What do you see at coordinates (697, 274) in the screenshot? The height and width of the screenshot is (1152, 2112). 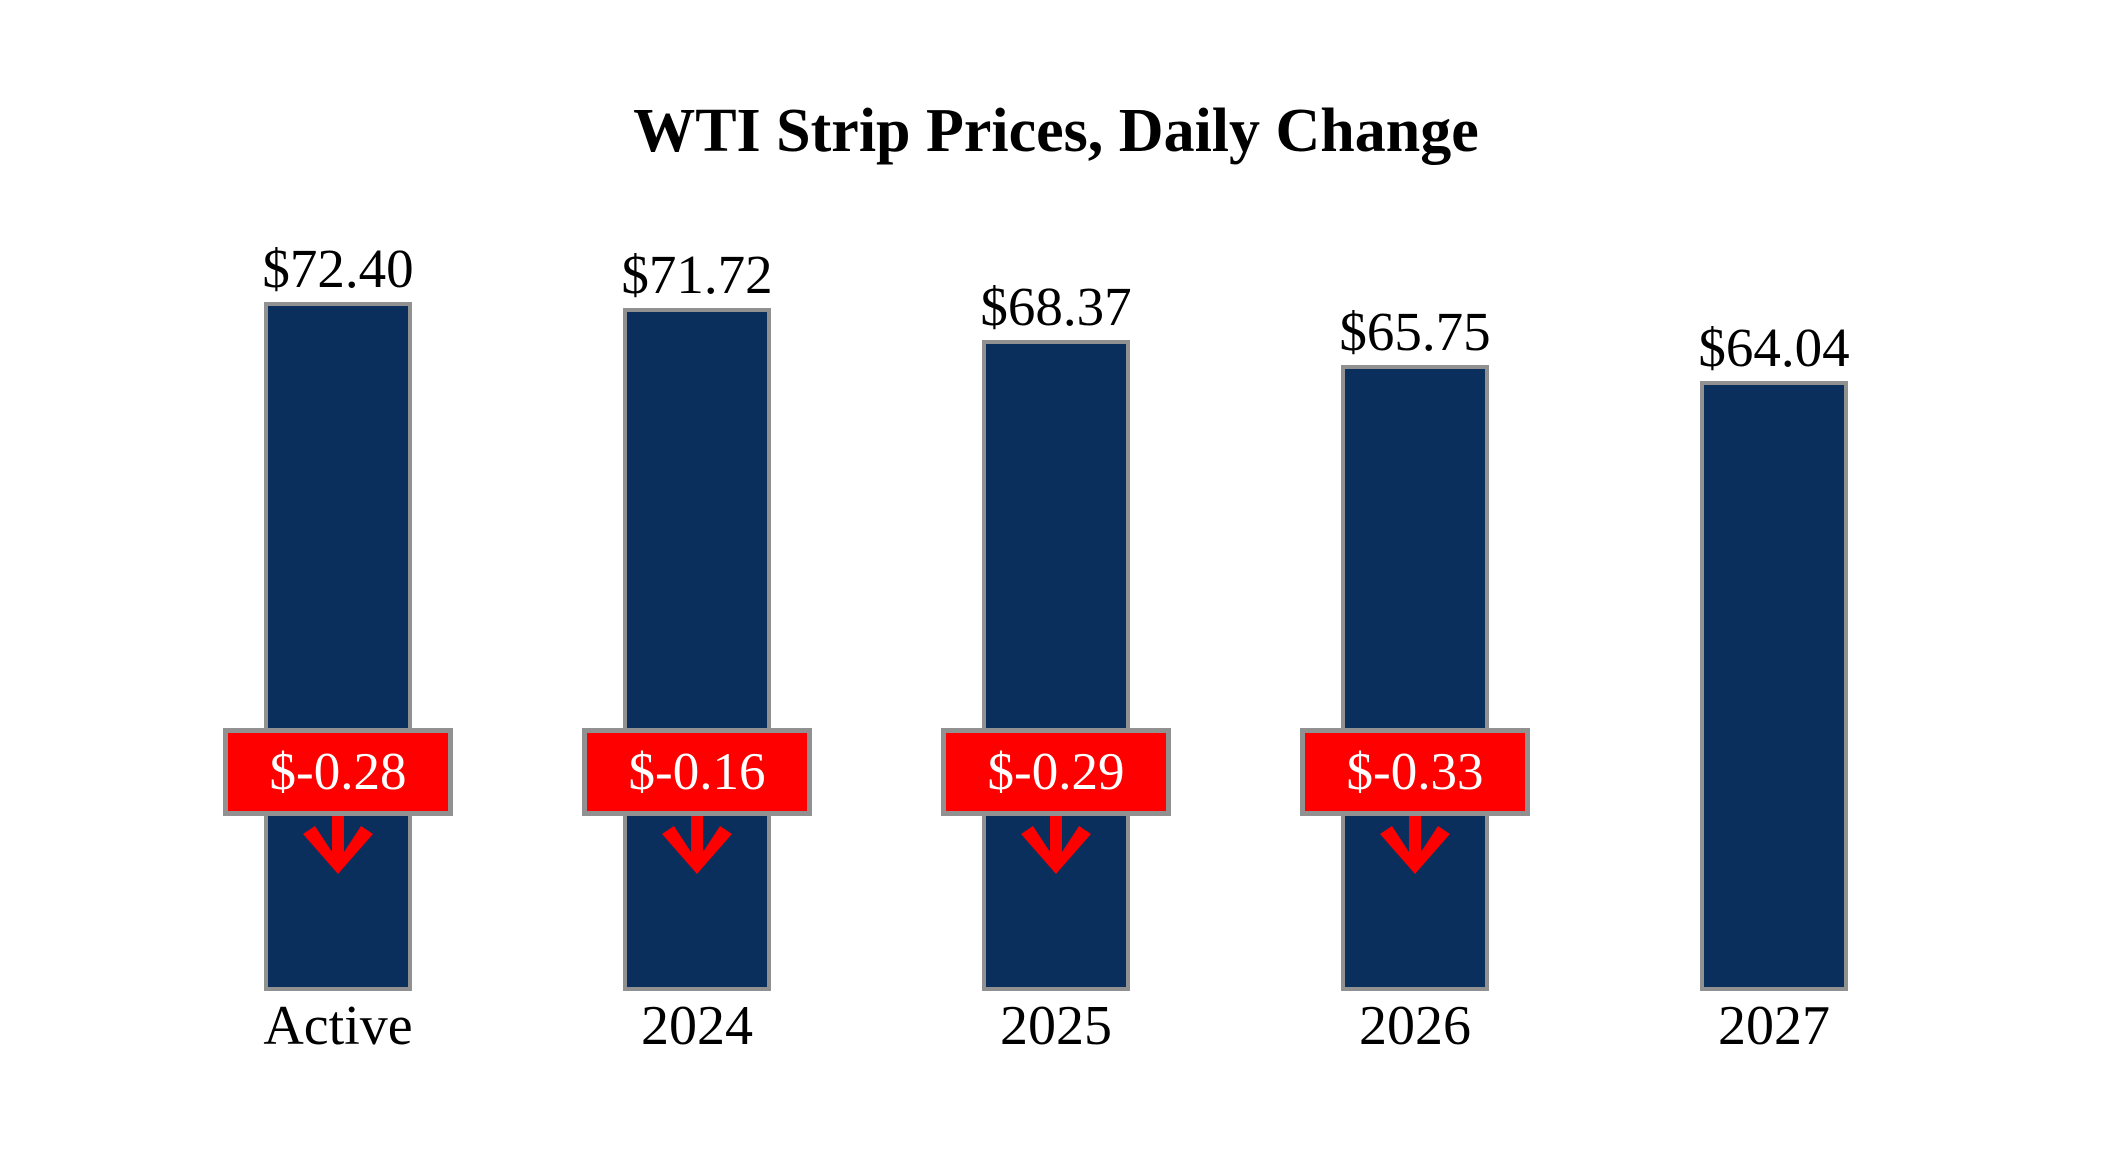 I see `bar-value-label: $71.72` at bounding box center [697, 274].